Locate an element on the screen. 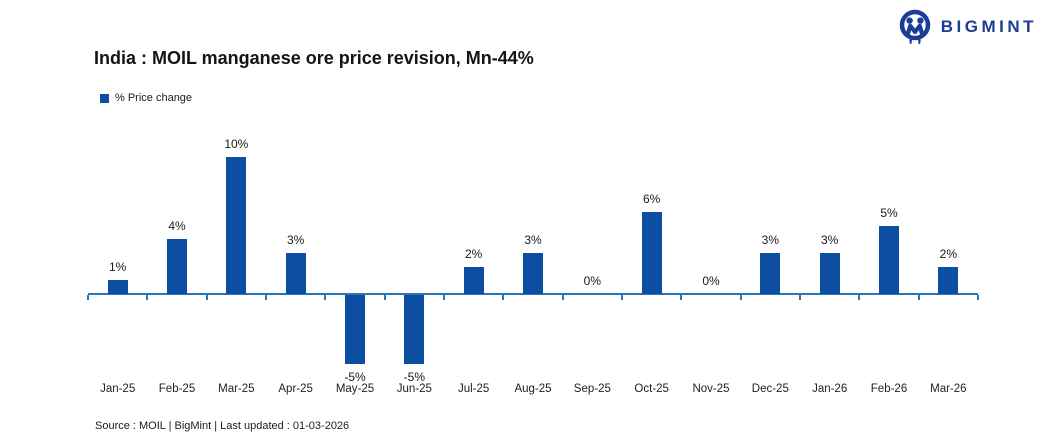 This screenshot has height=441, width=1053. chart-legend: % Price change is located at coordinates (146, 98).